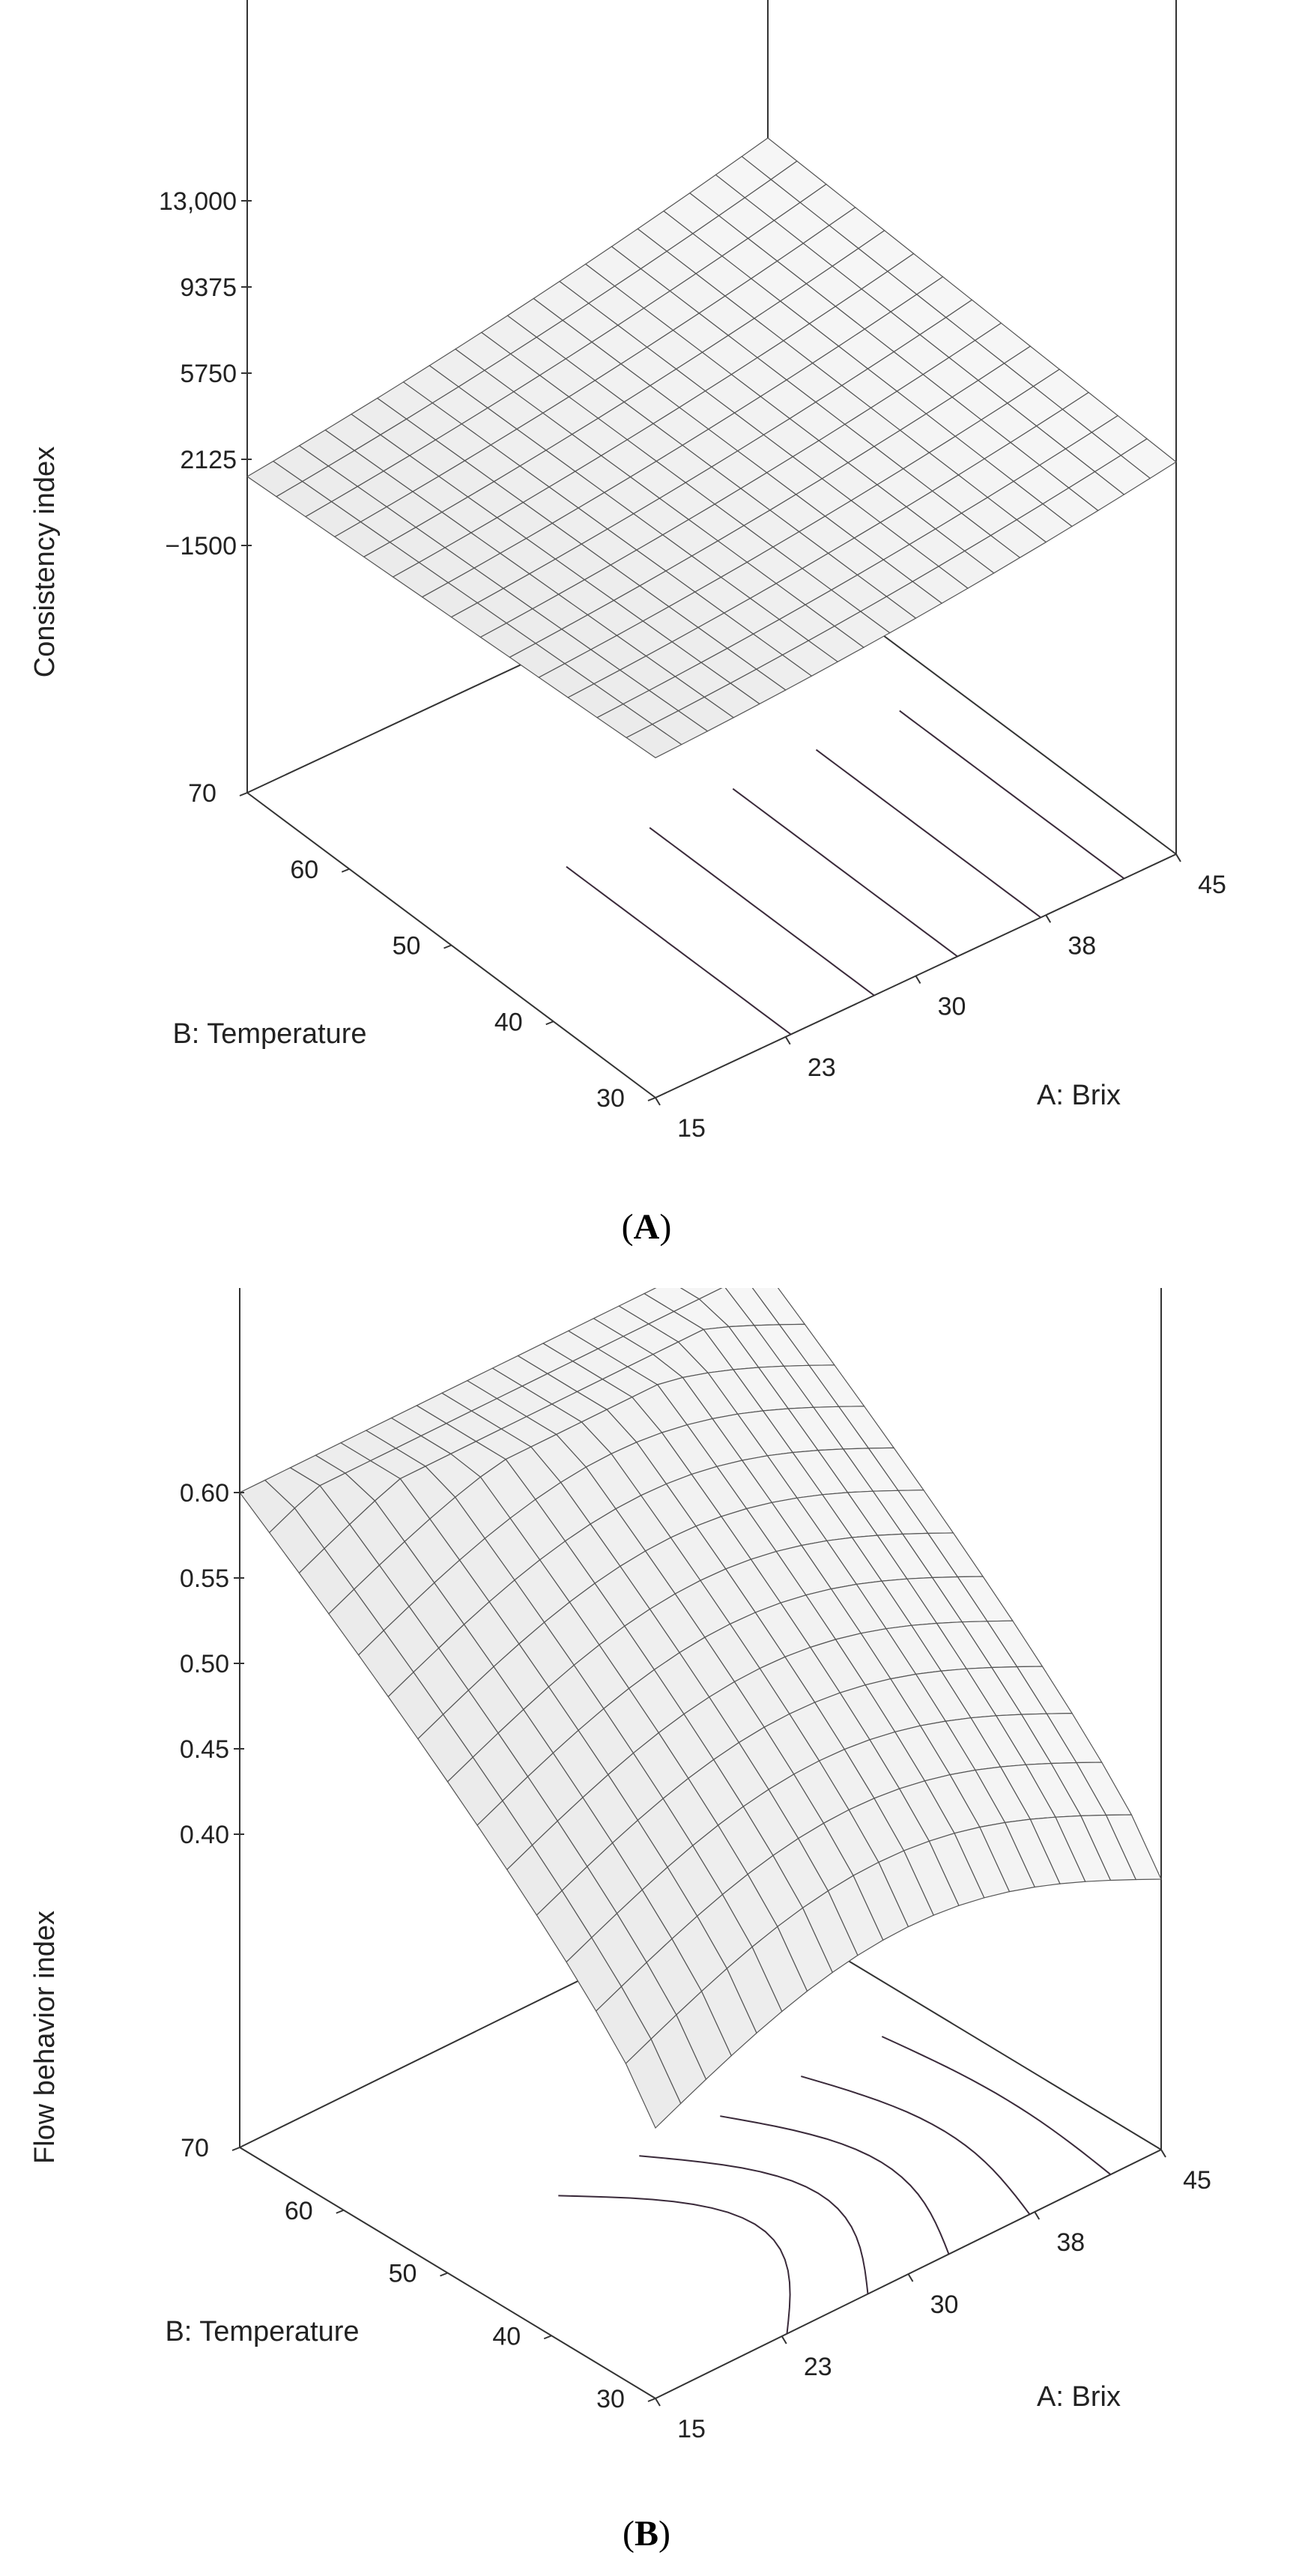 This screenshot has height=2576, width=1293. Describe the element at coordinates (204, 1835) in the screenshot. I see `z-tick-label: 0.40` at that location.